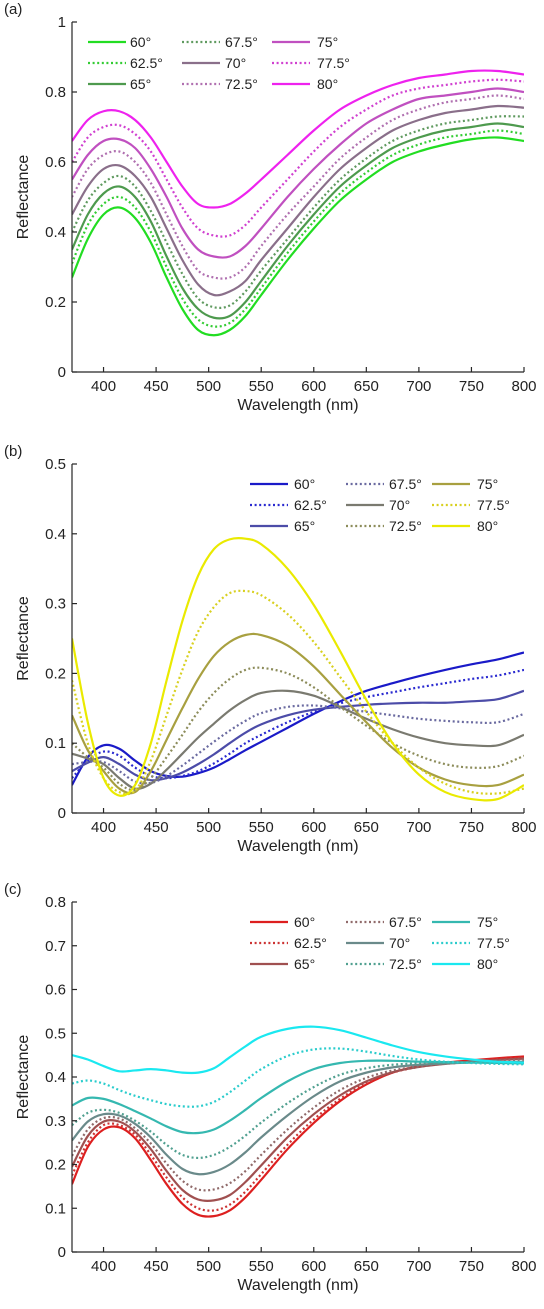 This screenshot has width=544, height=1309. What do you see at coordinates (418, 1266) in the screenshot?
I see `x-tick-label: 700` at bounding box center [418, 1266].